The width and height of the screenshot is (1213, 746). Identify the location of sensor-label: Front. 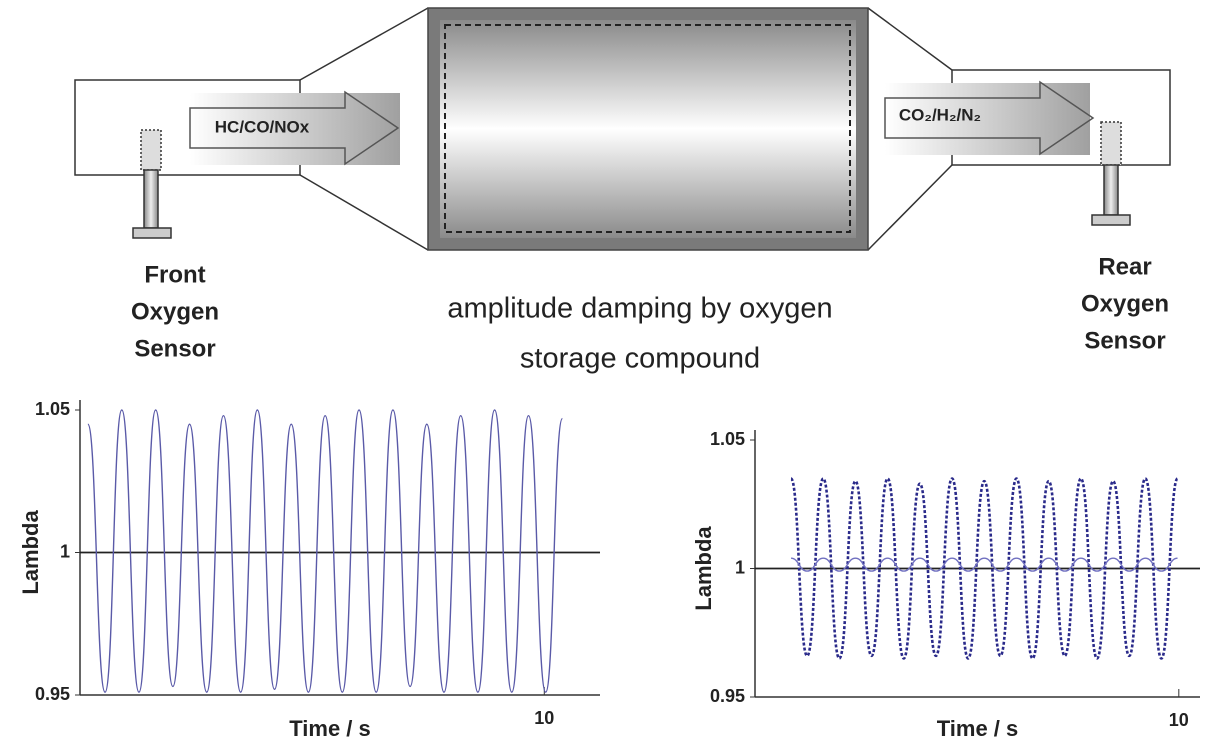
(174, 274).